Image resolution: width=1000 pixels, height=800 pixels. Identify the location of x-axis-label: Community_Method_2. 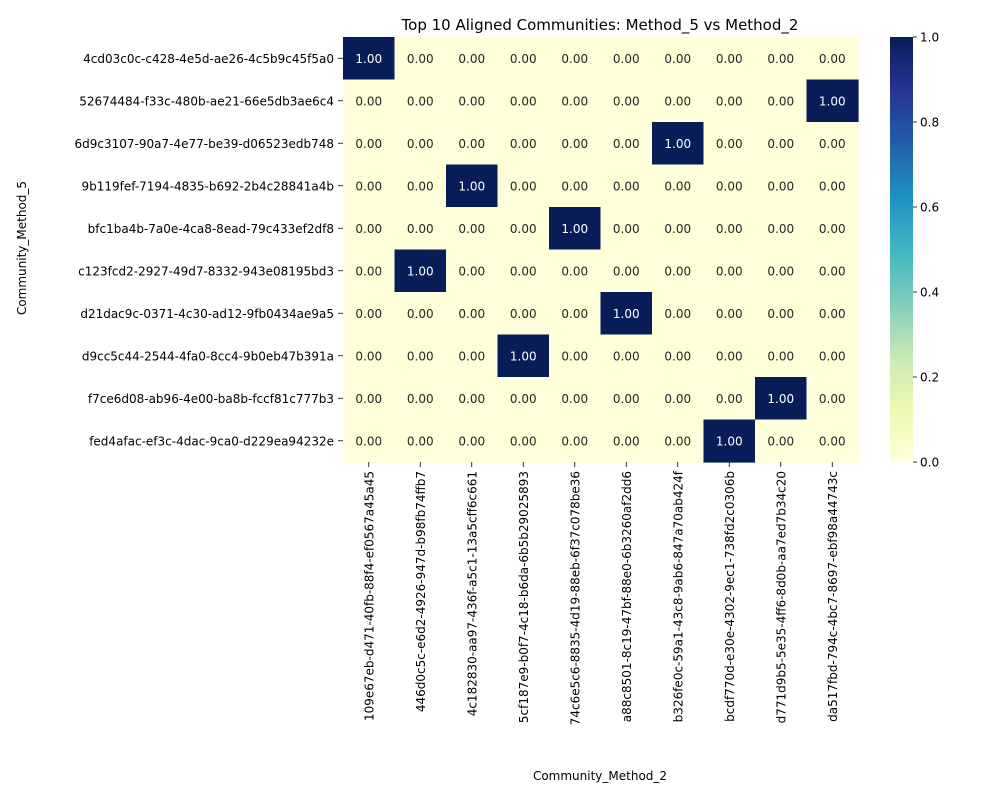
(600, 776).